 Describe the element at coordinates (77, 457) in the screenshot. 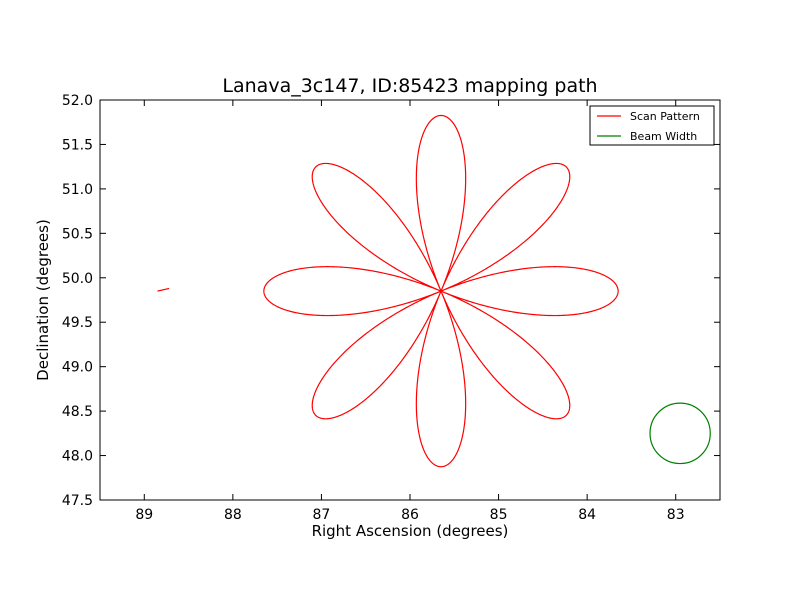

I see `y-tick-label: 48.0` at that location.